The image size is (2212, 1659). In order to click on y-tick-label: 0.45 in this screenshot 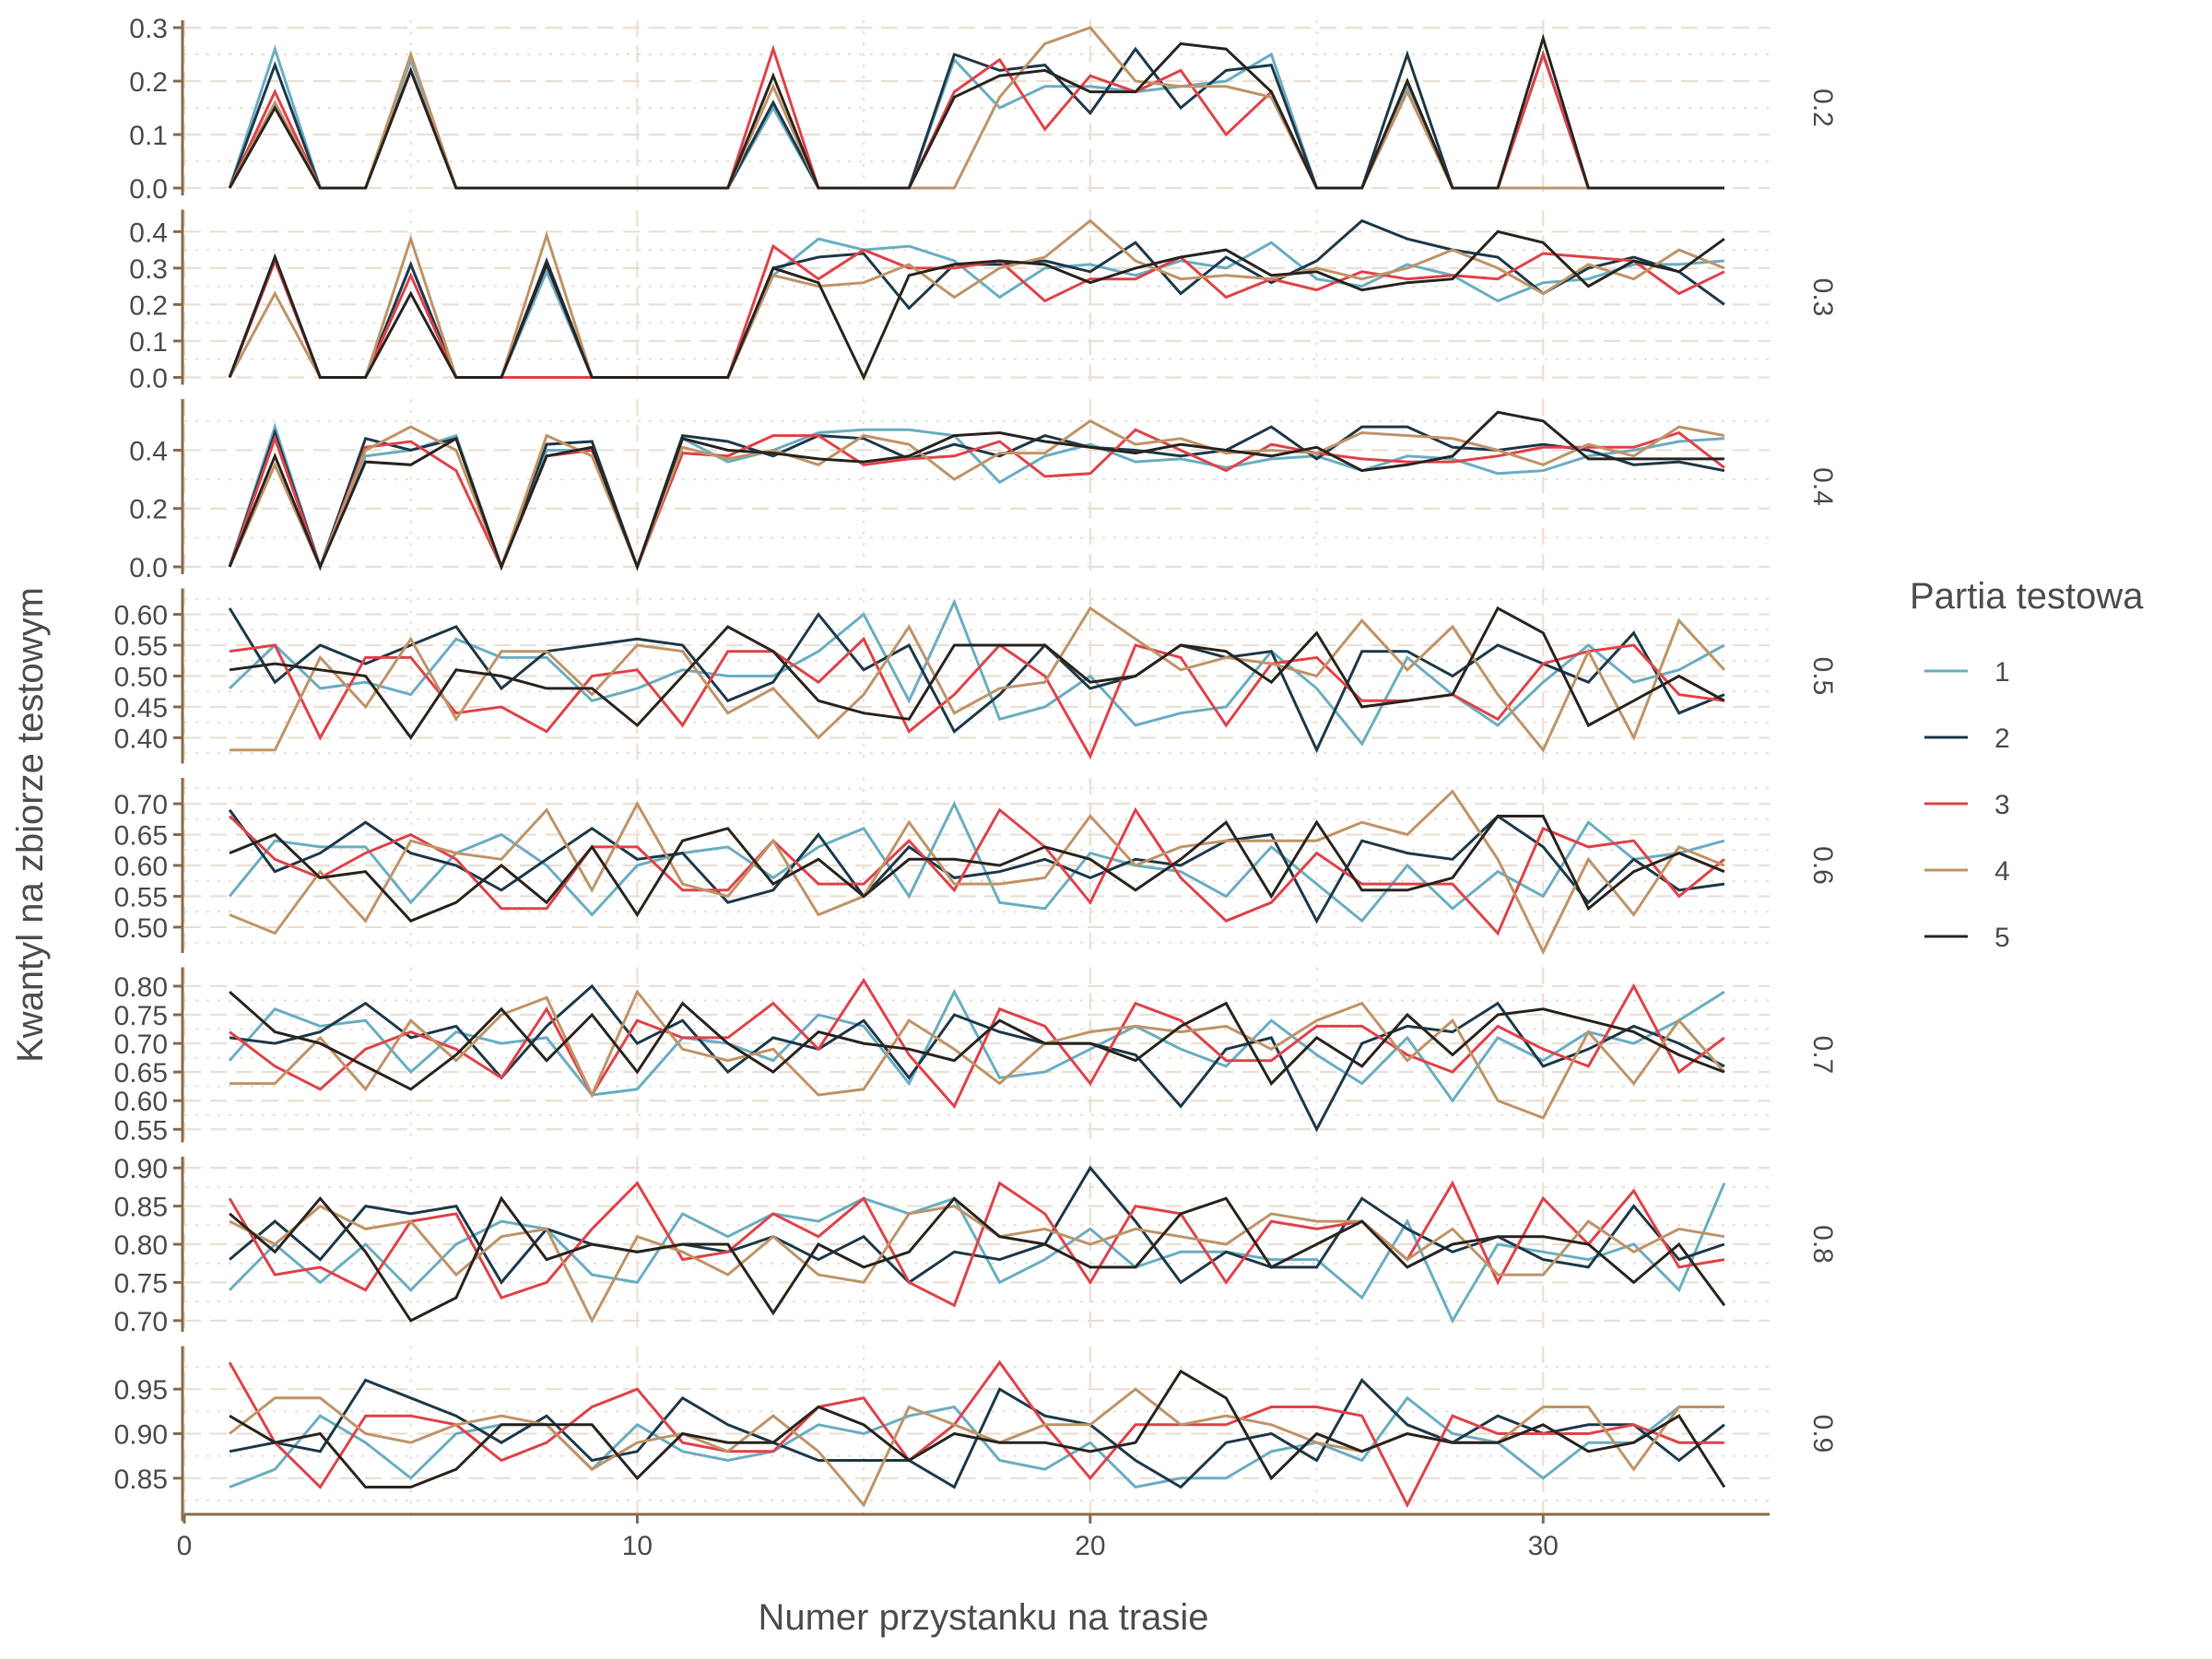, I will do `click(141, 708)`.